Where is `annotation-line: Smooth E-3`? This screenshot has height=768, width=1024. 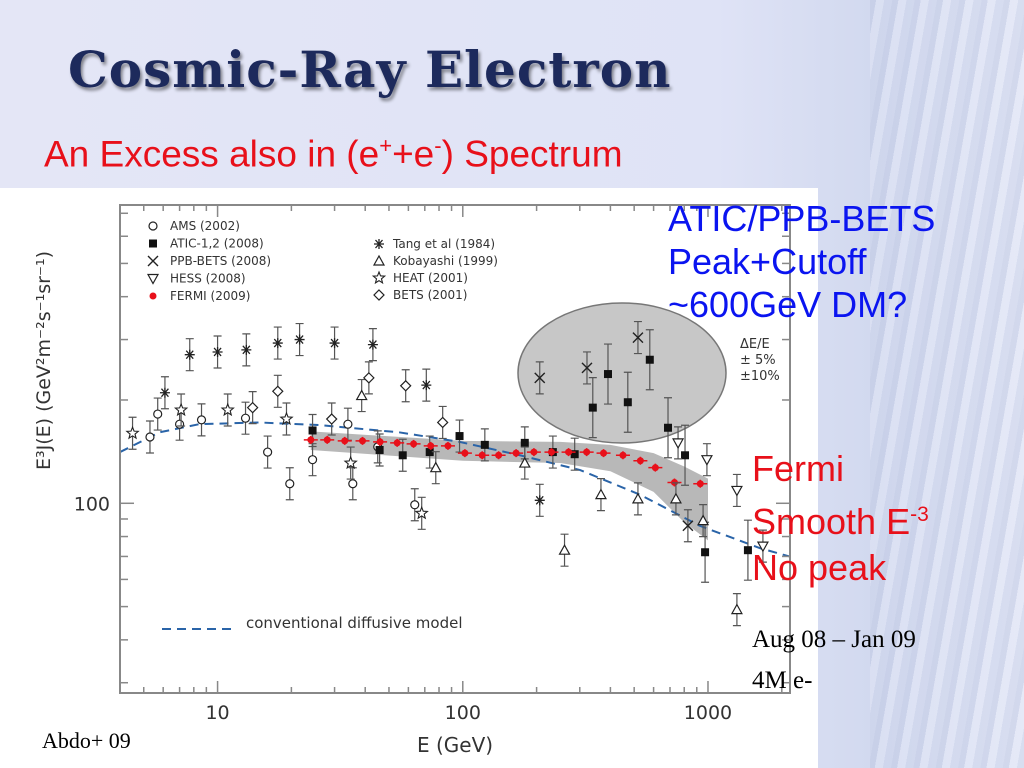
annotation-line: Smooth E-3 is located at coordinates (840, 518).